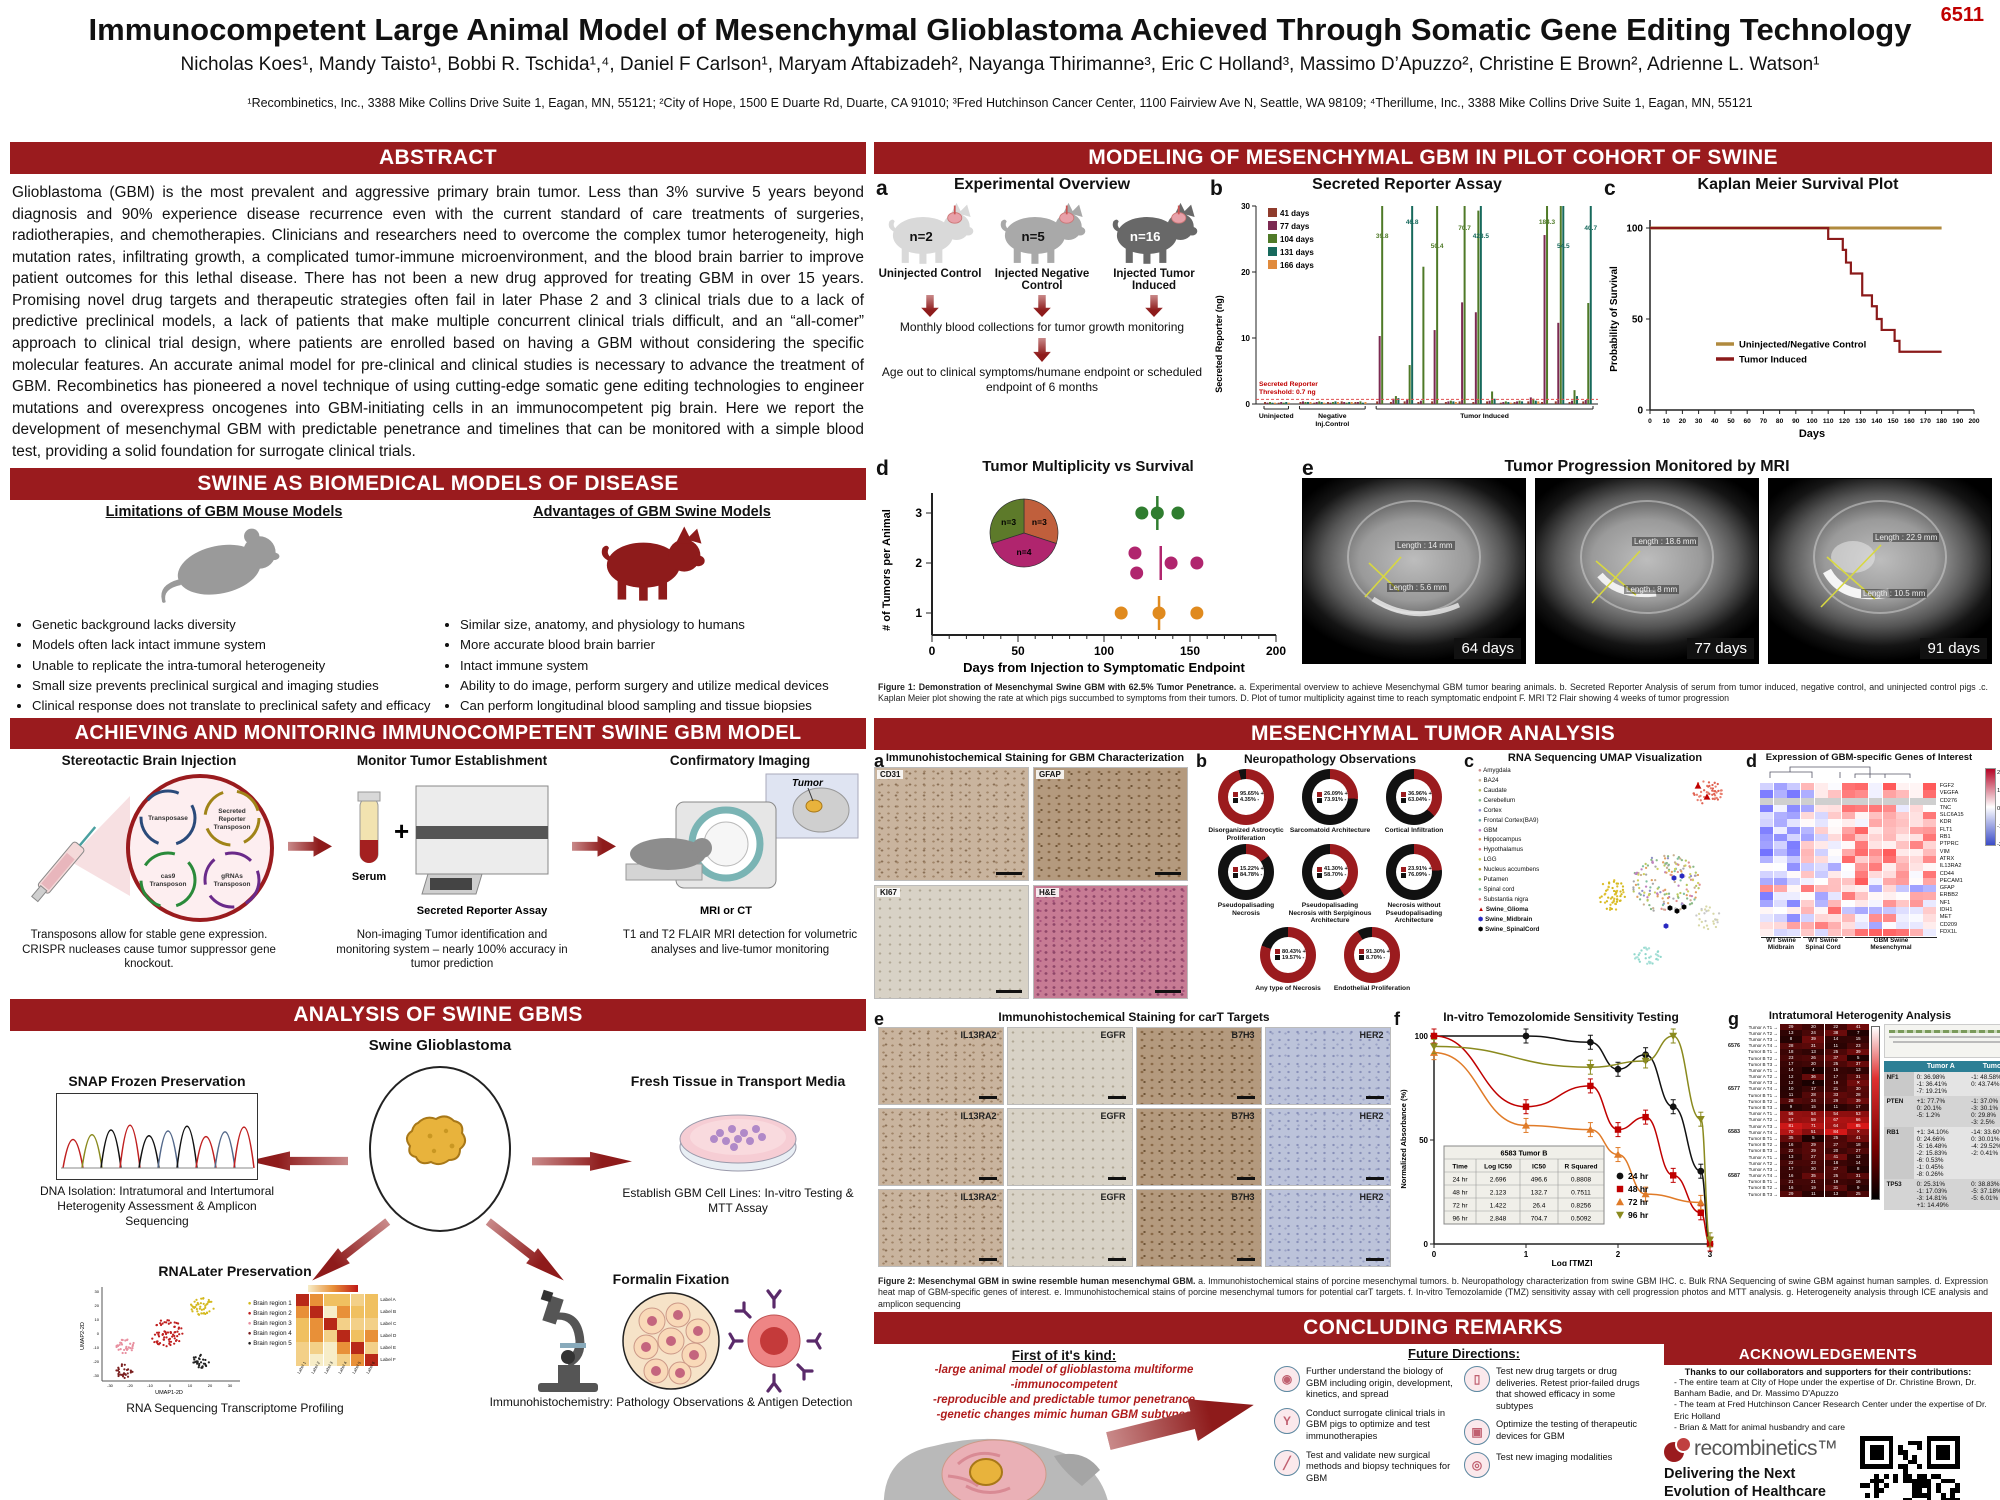 This screenshot has width=2000, height=1500. What do you see at coordinates (814, 806) in the screenshot?
I see `tumor-icon` at bounding box center [814, 806].